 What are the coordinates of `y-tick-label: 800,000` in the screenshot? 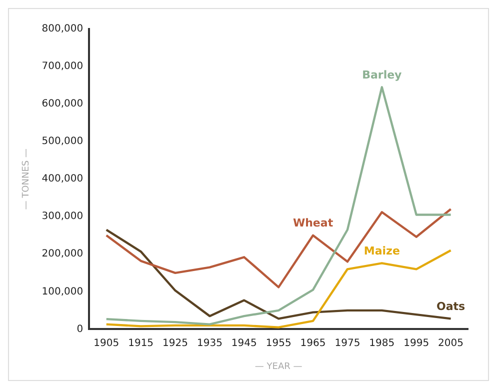 It's located at (63, 29).